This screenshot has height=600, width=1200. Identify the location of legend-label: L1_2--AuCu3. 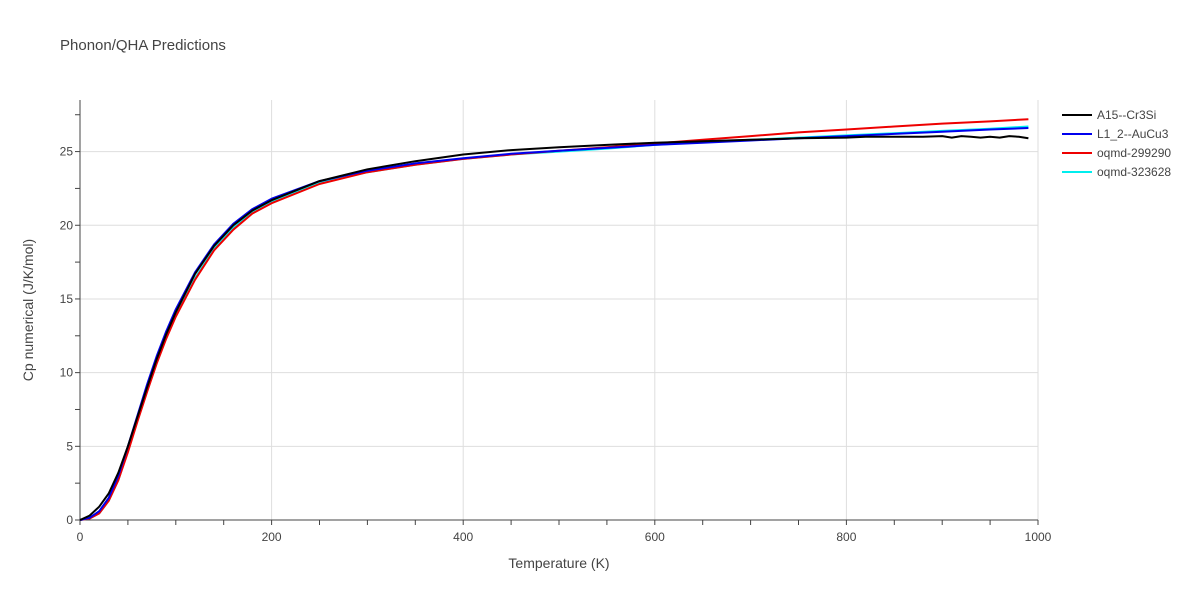
(1133, 134).